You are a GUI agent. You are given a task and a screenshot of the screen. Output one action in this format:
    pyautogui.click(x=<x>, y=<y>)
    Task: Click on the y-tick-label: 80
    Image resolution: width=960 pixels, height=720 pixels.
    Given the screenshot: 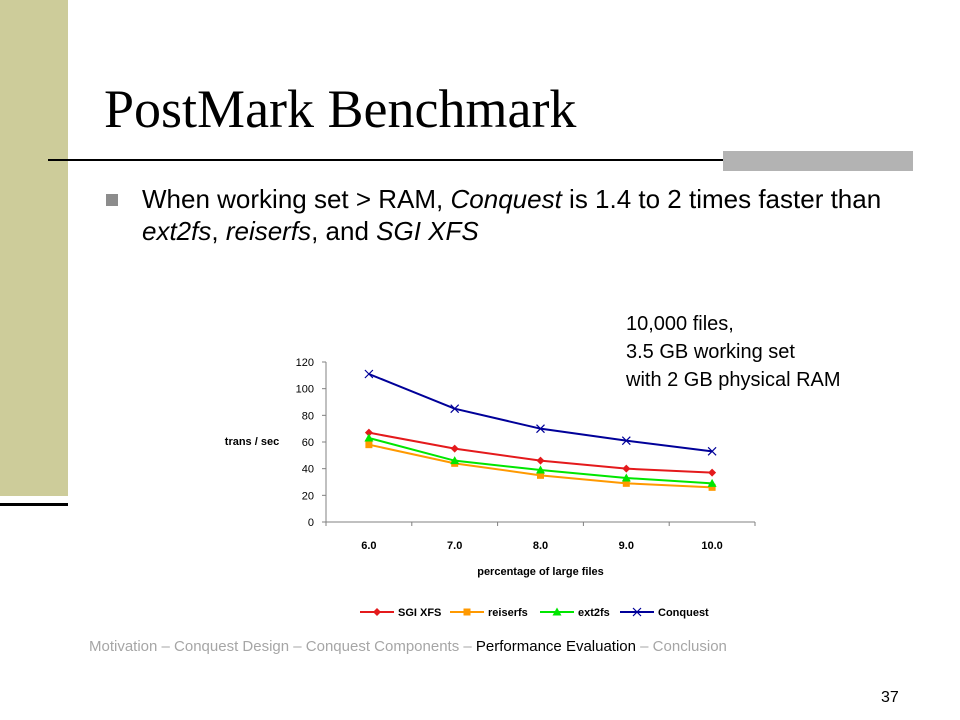 What is the action you would take?
    pyautogui.click(x=308, y=416)
    